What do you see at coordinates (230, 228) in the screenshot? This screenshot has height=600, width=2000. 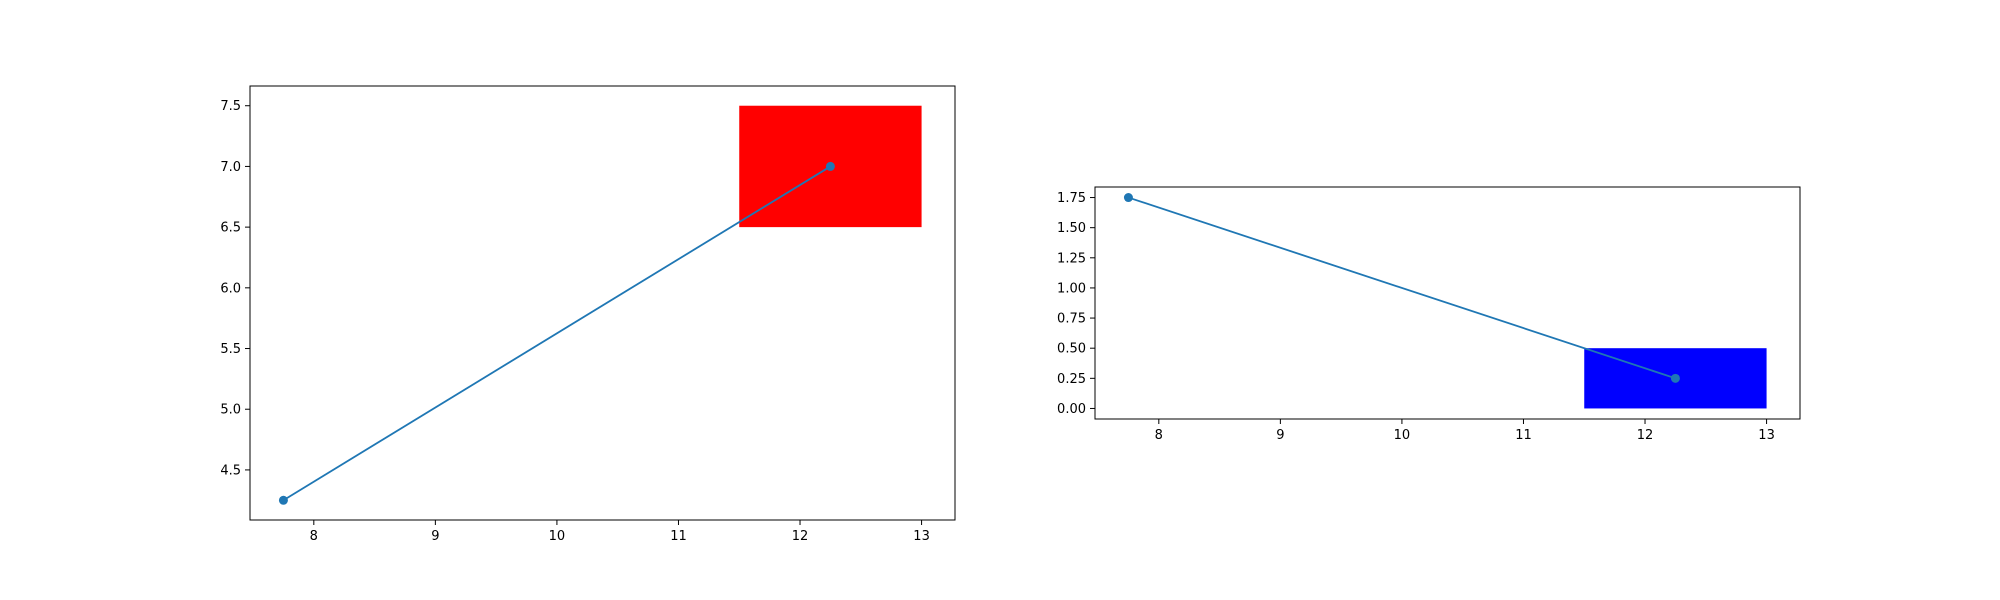 I see `y-tick-label: 6.5` at bounding box center [230, 228].